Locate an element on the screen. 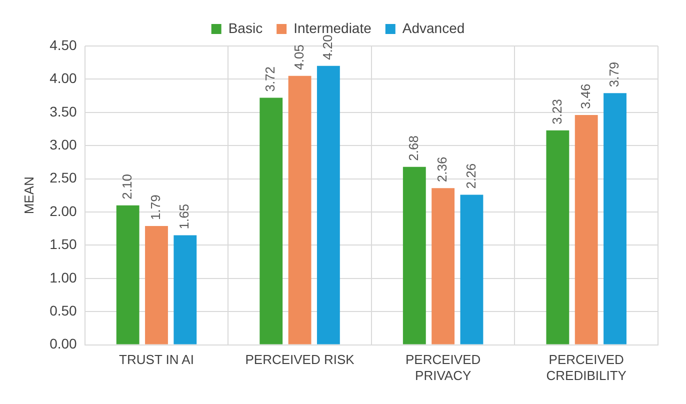  y-tick-label: 4.00 is located at coordinates (64, 78).